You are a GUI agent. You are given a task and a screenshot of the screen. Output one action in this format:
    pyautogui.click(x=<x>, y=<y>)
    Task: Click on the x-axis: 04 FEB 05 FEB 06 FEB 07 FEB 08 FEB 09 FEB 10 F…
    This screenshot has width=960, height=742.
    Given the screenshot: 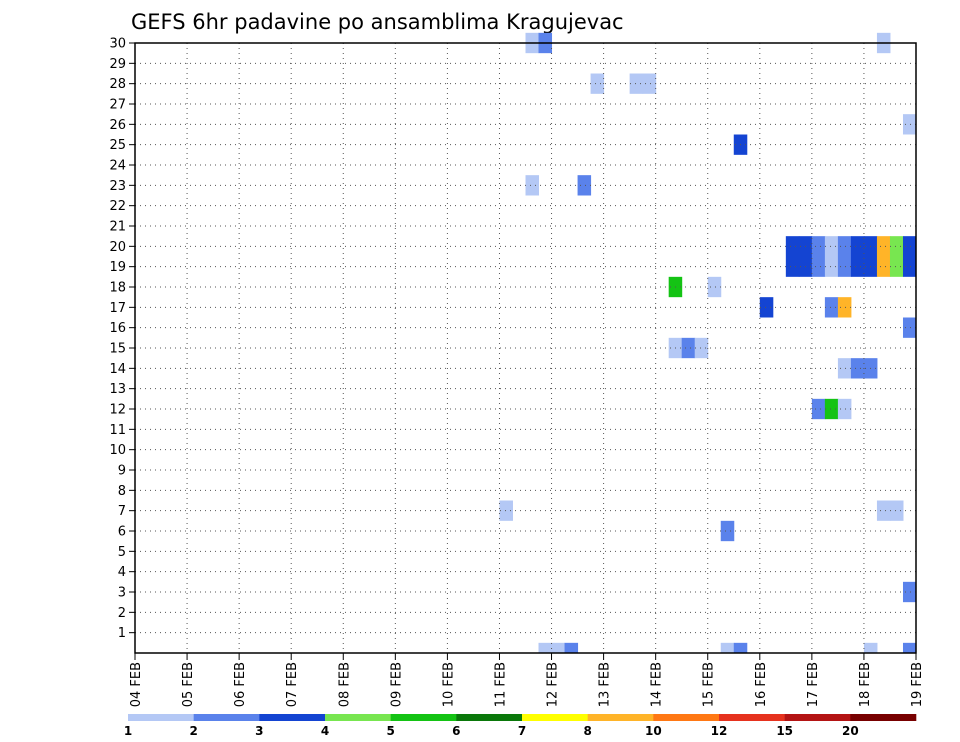 What is the action you would take?
    pyautogui.click(x=527, y=680)
    